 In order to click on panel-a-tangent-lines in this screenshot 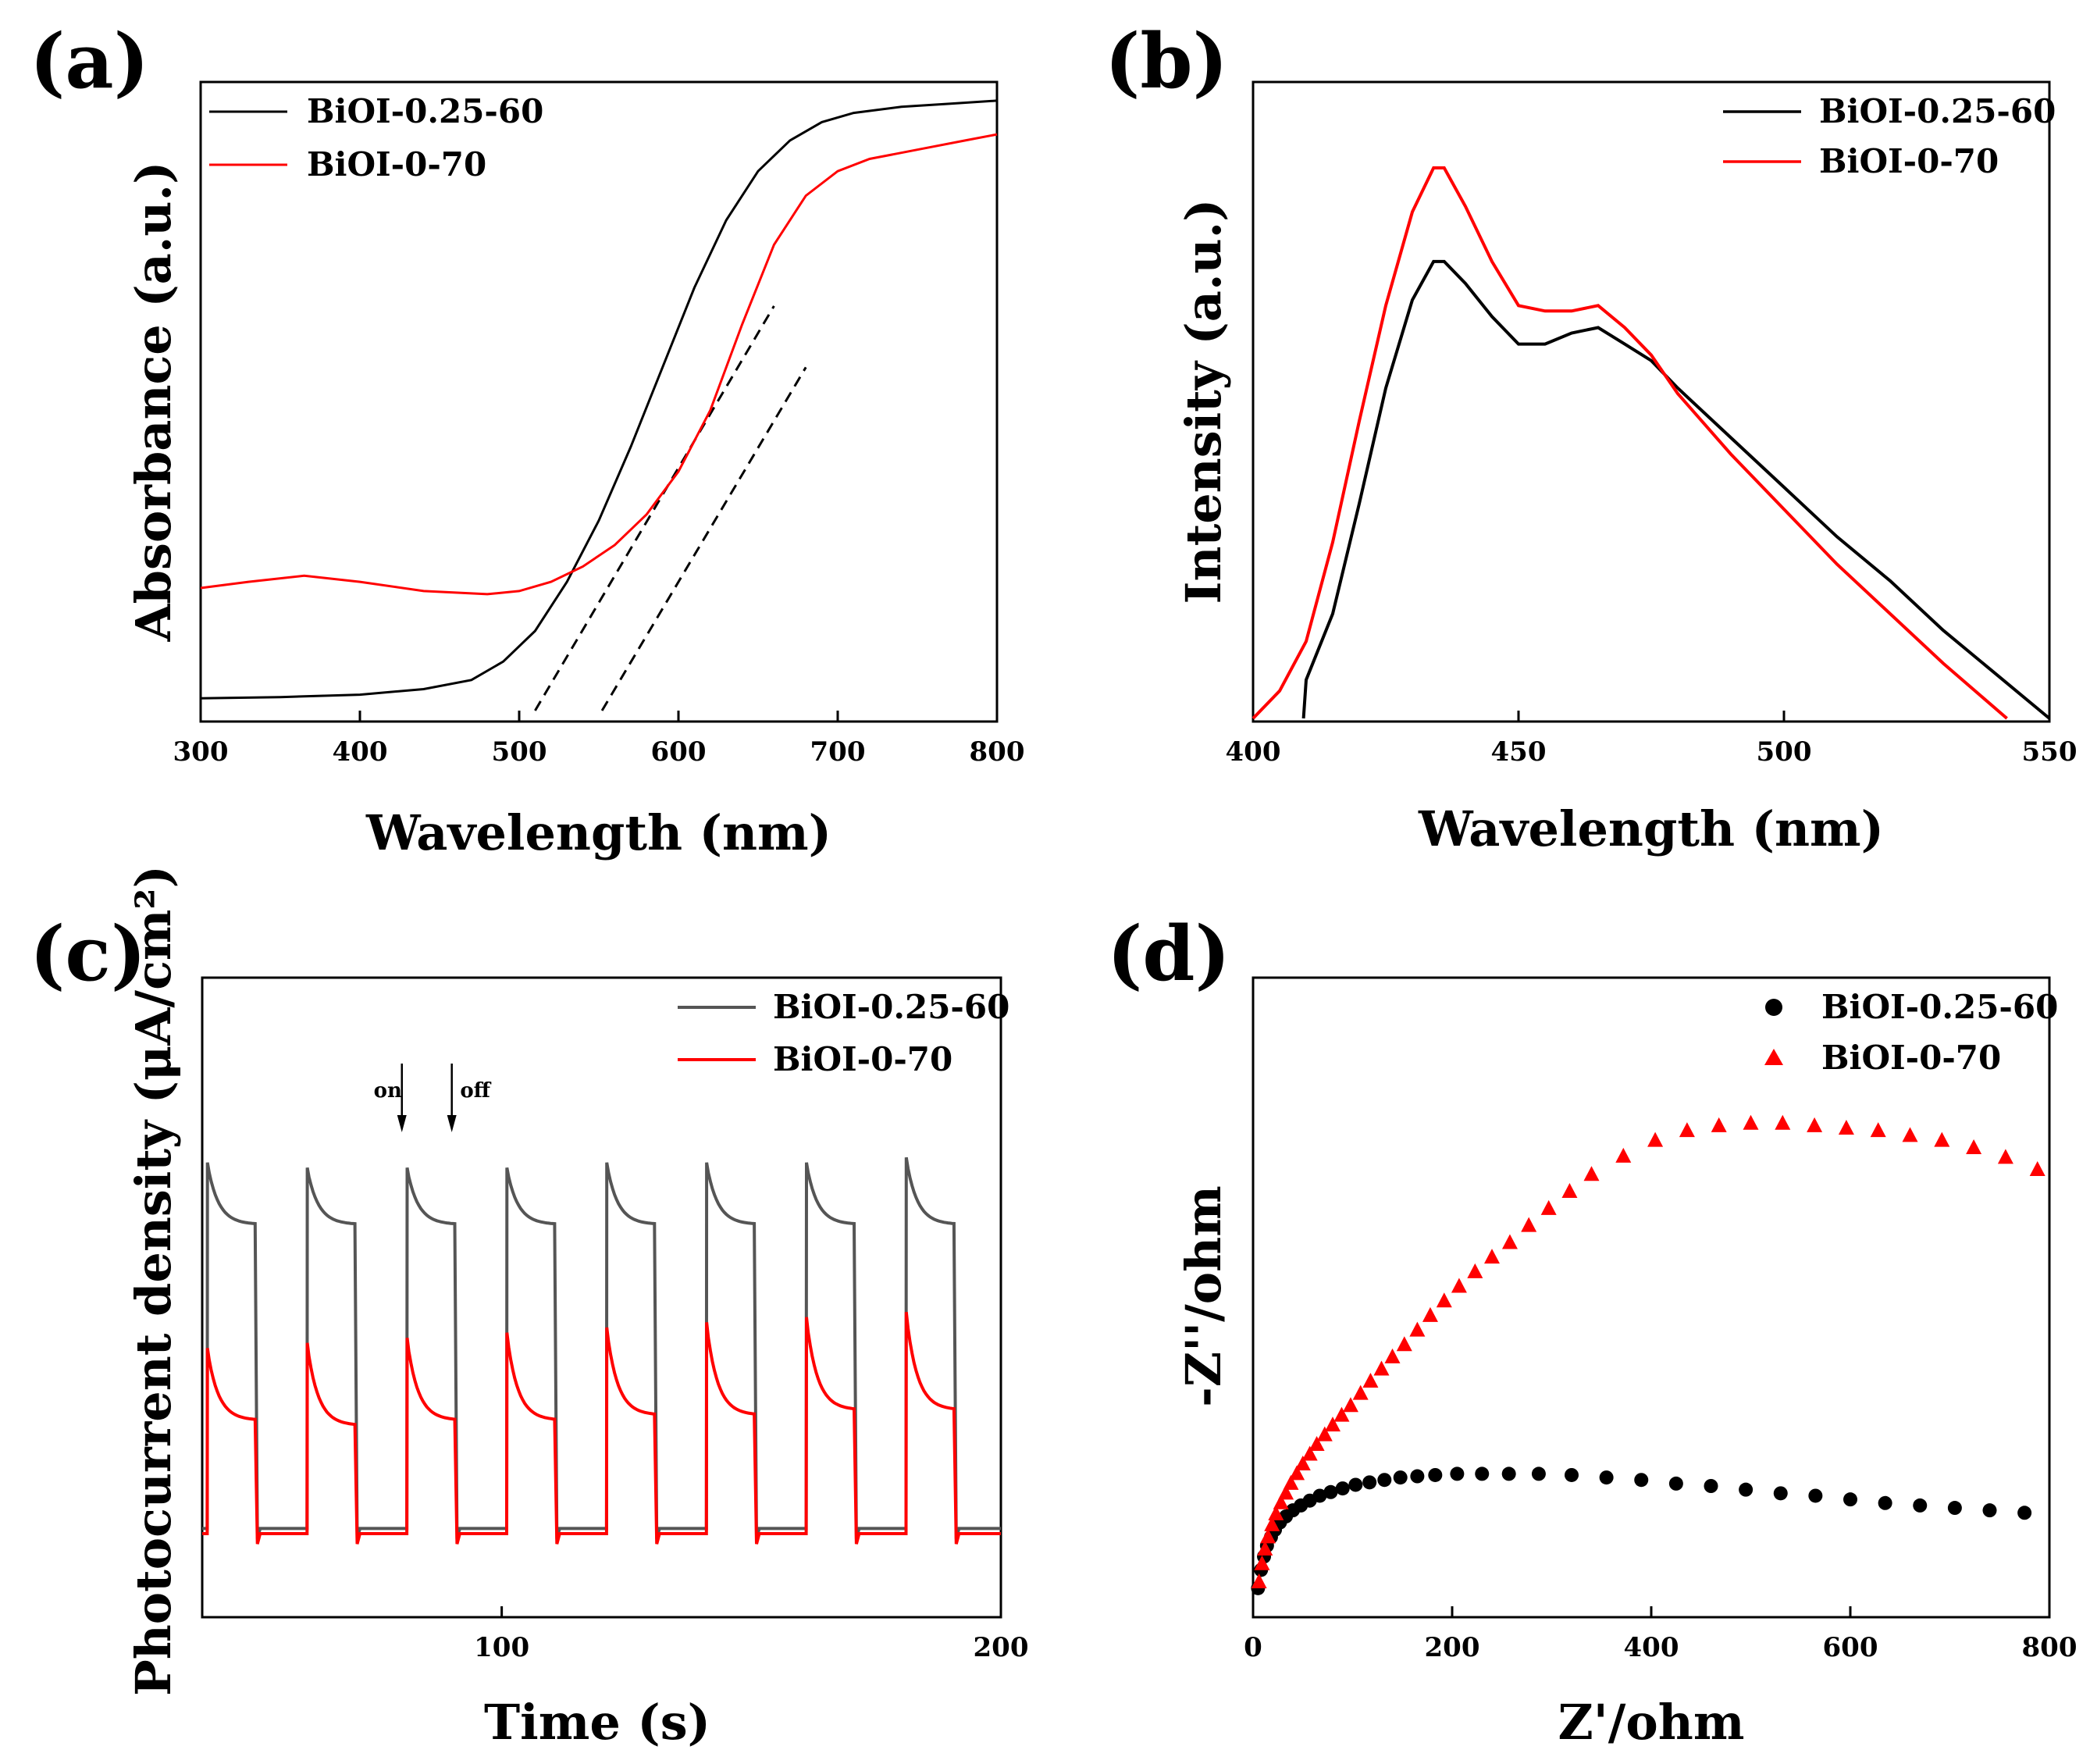, I will do `click(670, 508)`.